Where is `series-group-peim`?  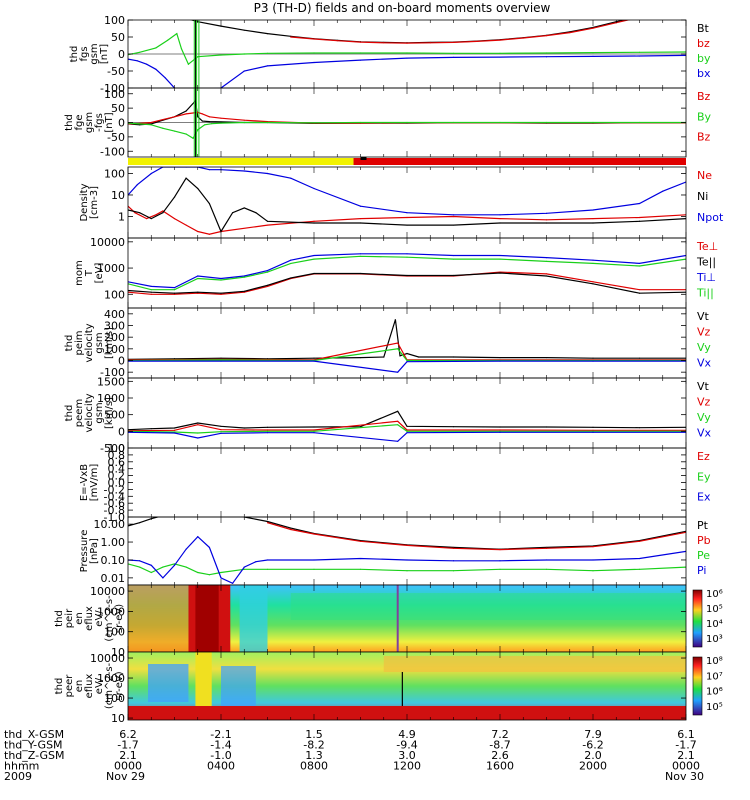 series-group-peim is located at coordinates (407, 346).